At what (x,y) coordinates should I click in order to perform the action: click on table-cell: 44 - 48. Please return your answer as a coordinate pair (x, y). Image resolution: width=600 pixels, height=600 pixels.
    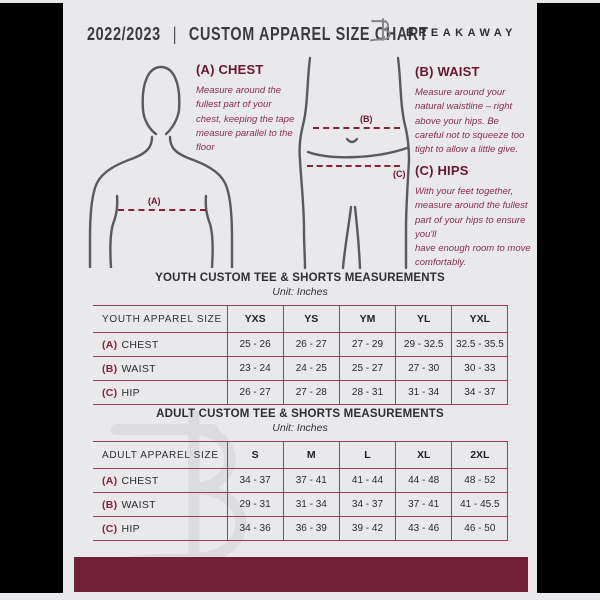
    Looking at the image, I should click on (424, 480).